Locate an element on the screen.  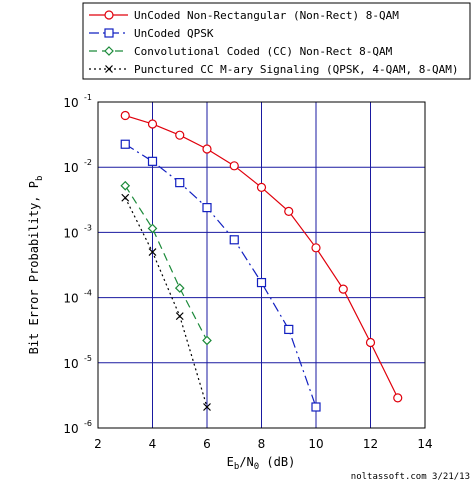
legend-entry: UnCoded Non-Rectangular (Non-Rect) 8-QAM is located at coordinates (244, 15).